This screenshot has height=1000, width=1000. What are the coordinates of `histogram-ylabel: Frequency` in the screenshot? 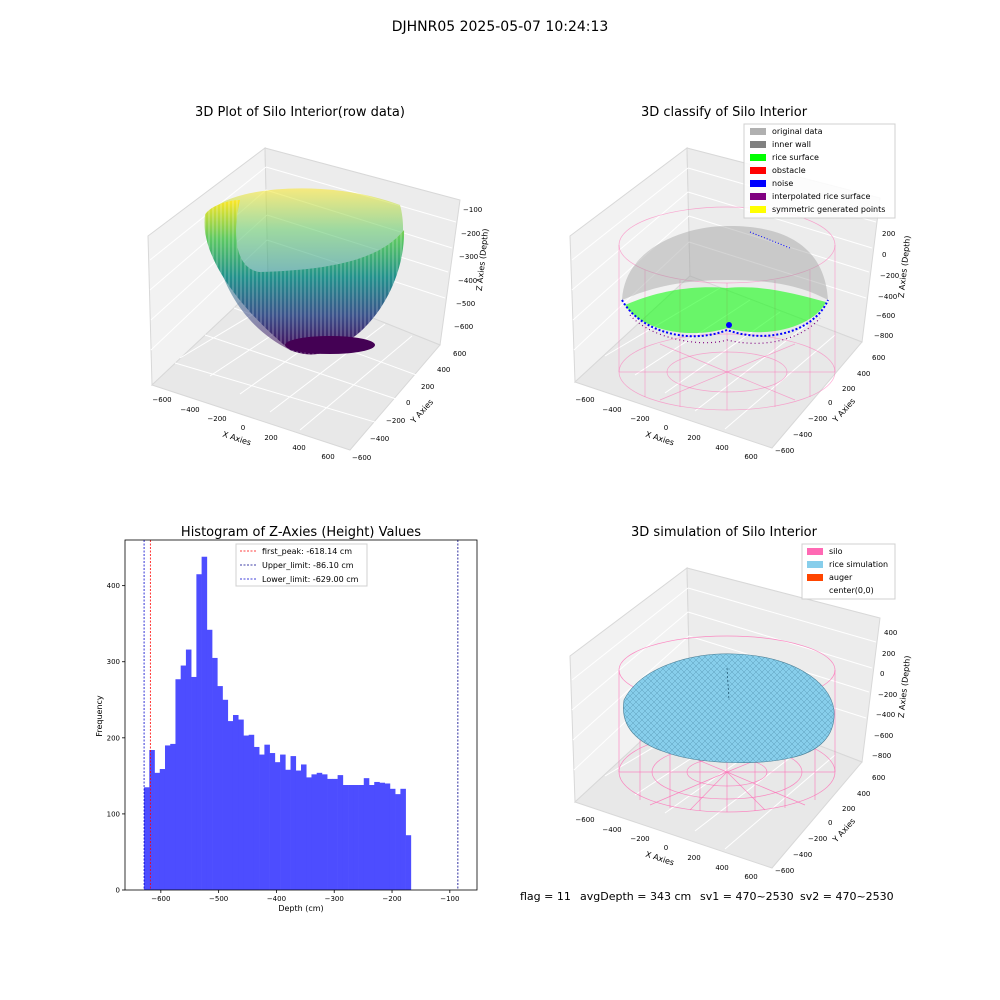 It's located at (99, 716).